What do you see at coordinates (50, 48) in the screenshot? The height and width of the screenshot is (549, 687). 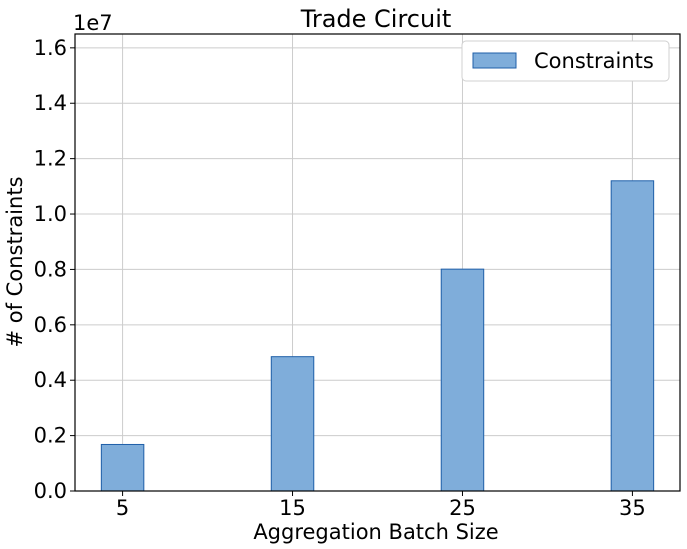 I see `y-tick-label: 1.6` at bounding box center [50, 48].